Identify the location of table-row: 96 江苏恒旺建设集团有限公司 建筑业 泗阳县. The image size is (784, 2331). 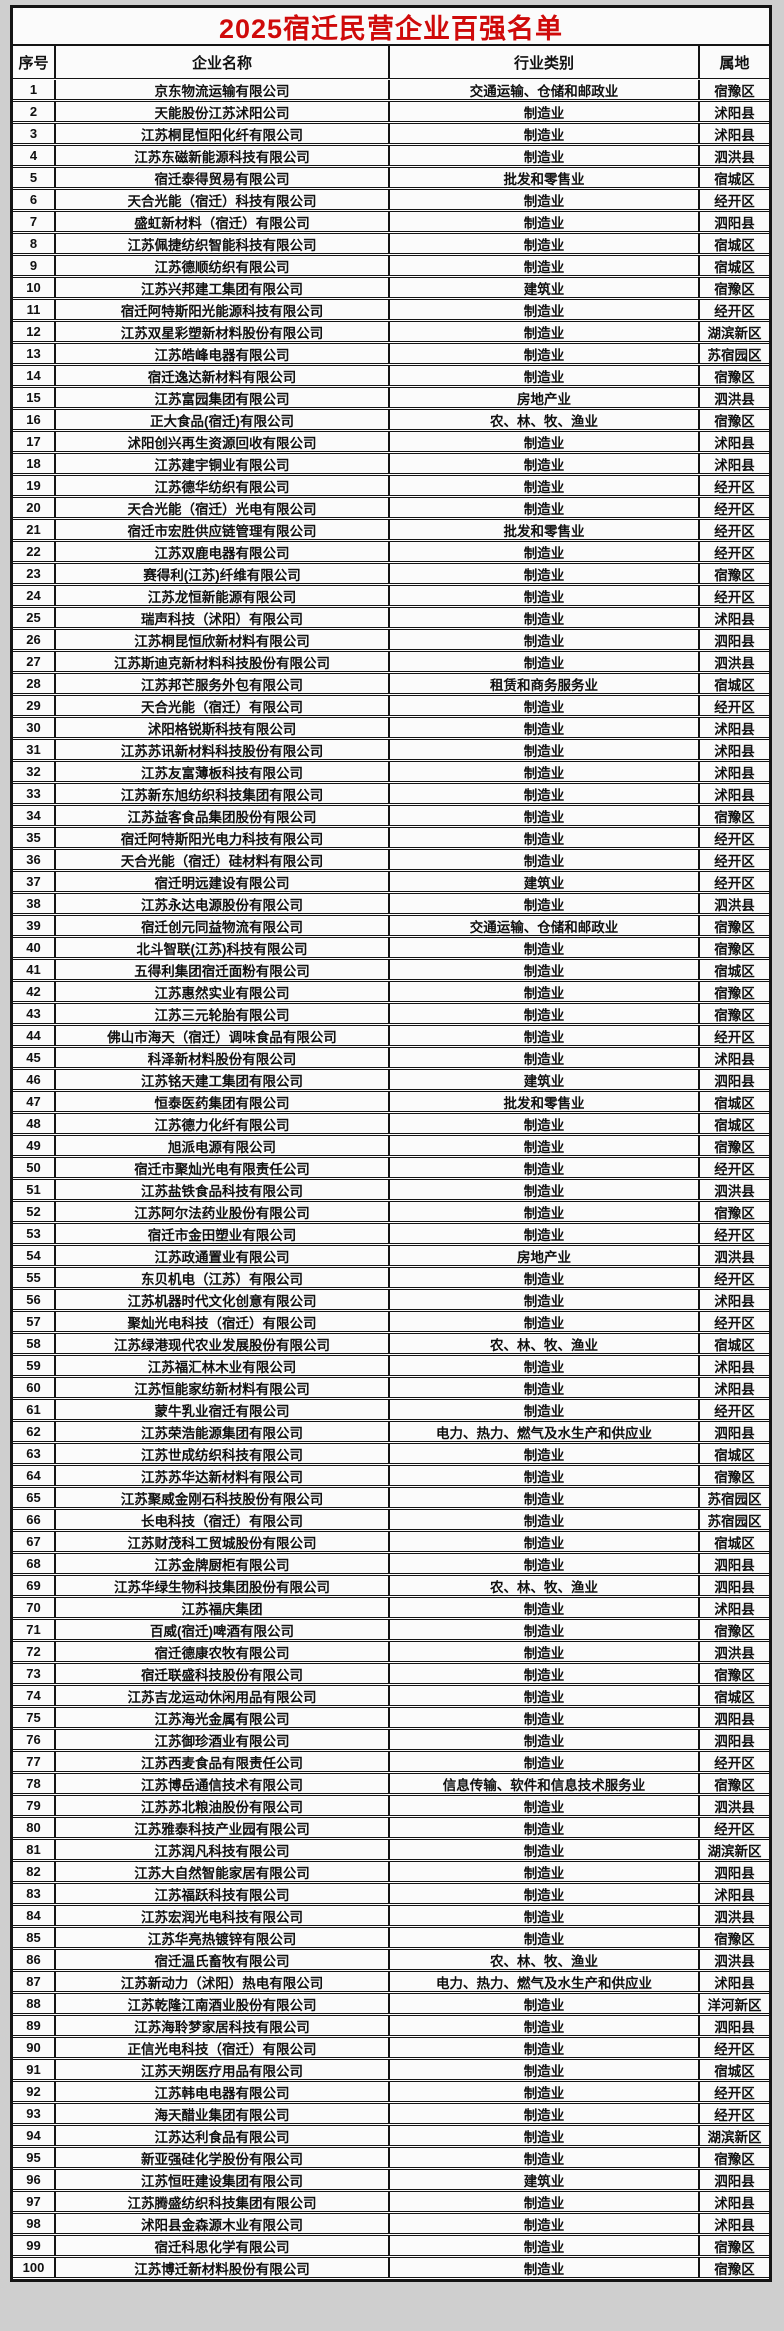
(391, 2179).